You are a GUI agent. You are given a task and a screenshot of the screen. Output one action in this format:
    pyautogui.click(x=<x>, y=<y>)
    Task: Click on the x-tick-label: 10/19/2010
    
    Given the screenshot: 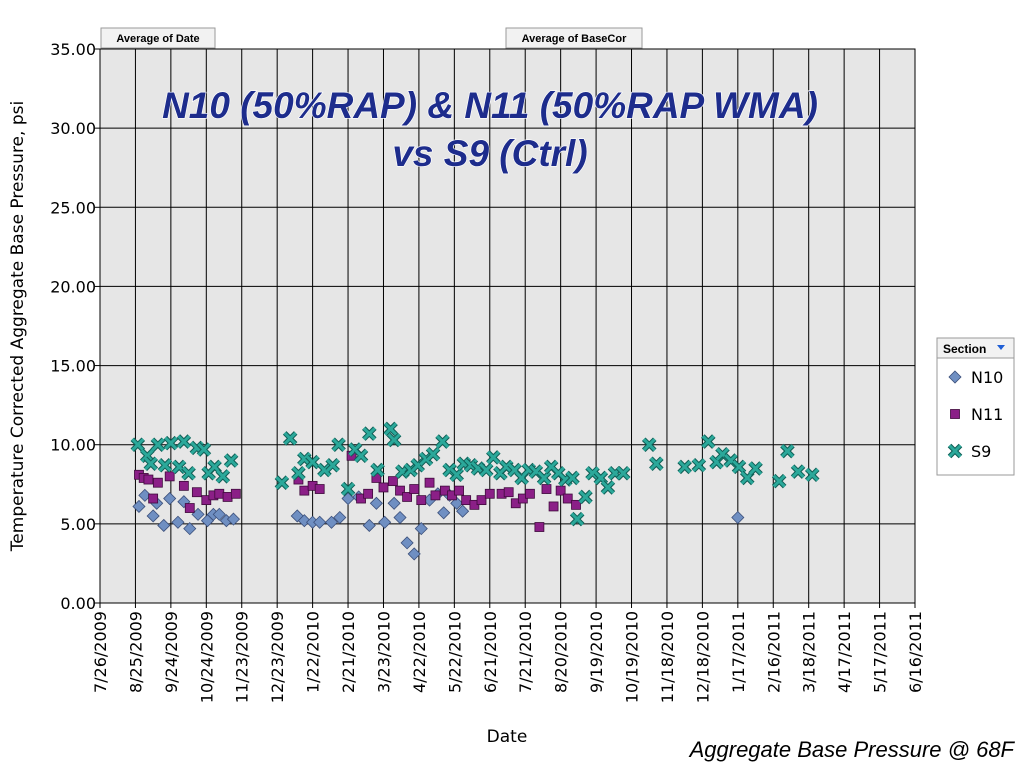 What is the action you would take?
    pyautogui.click(x=632, y=657)
    